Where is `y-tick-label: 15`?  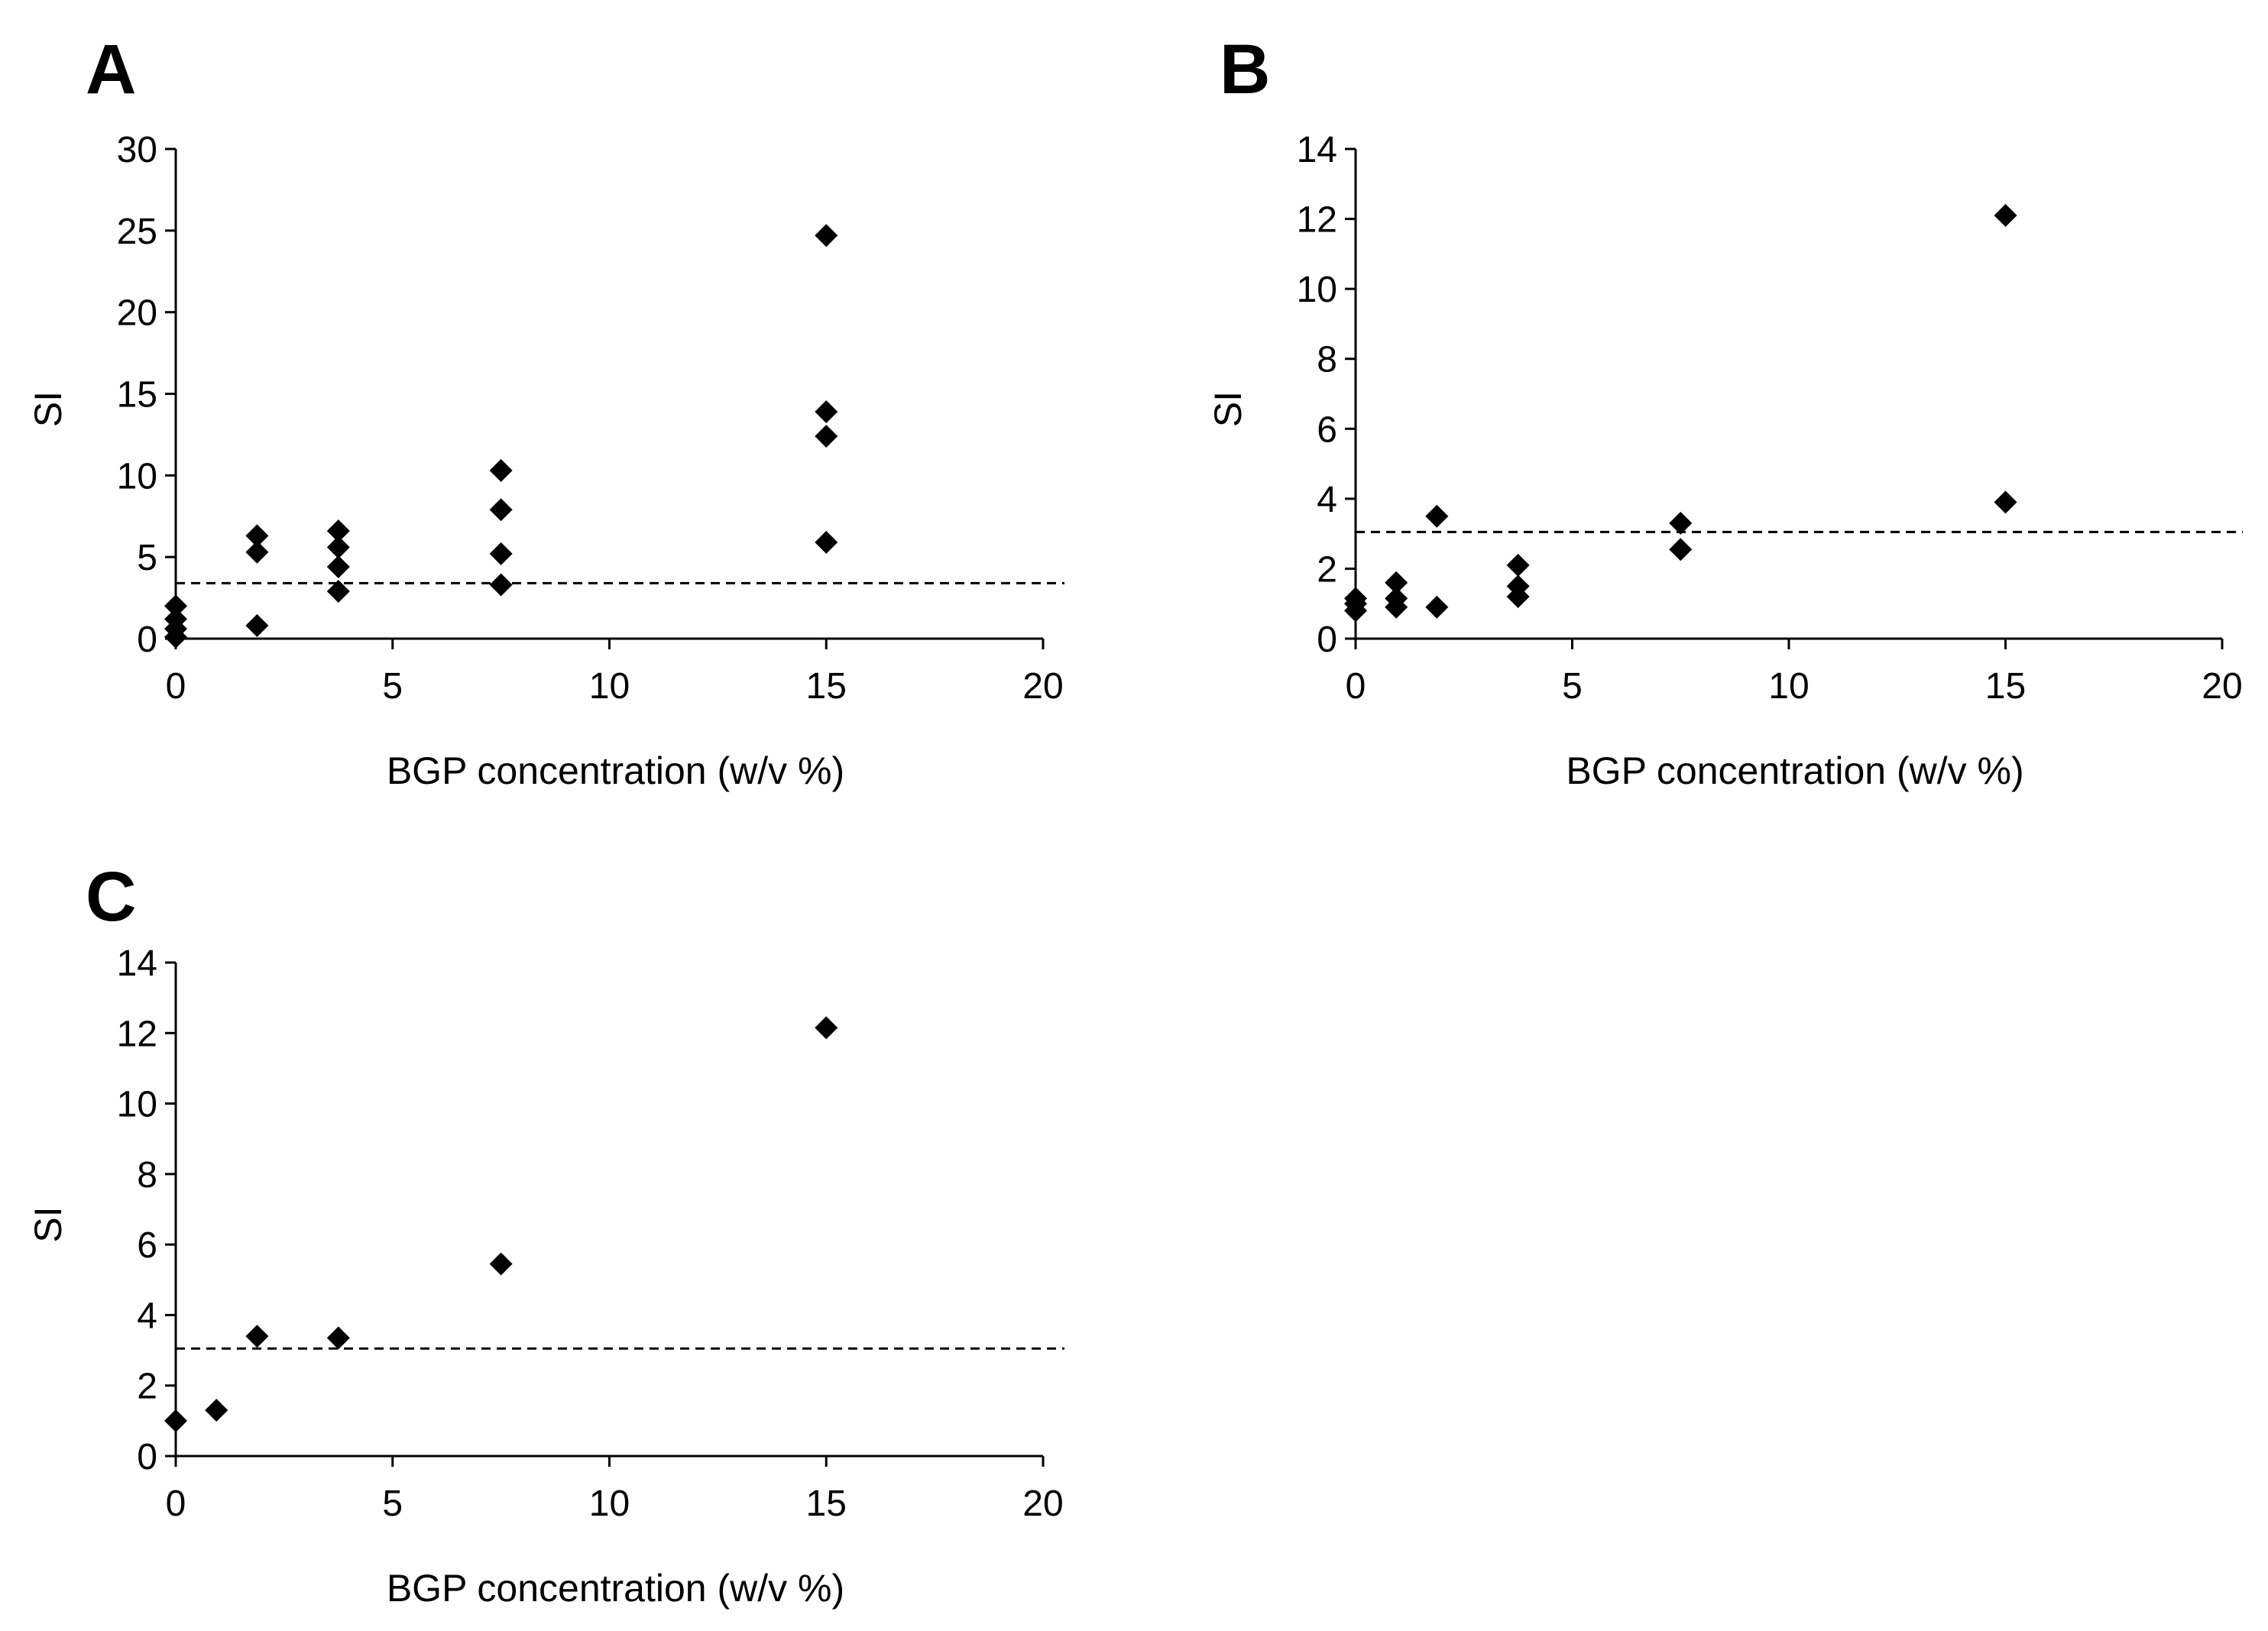
y-tick-label: 15 is located at coordinates (137, 396).